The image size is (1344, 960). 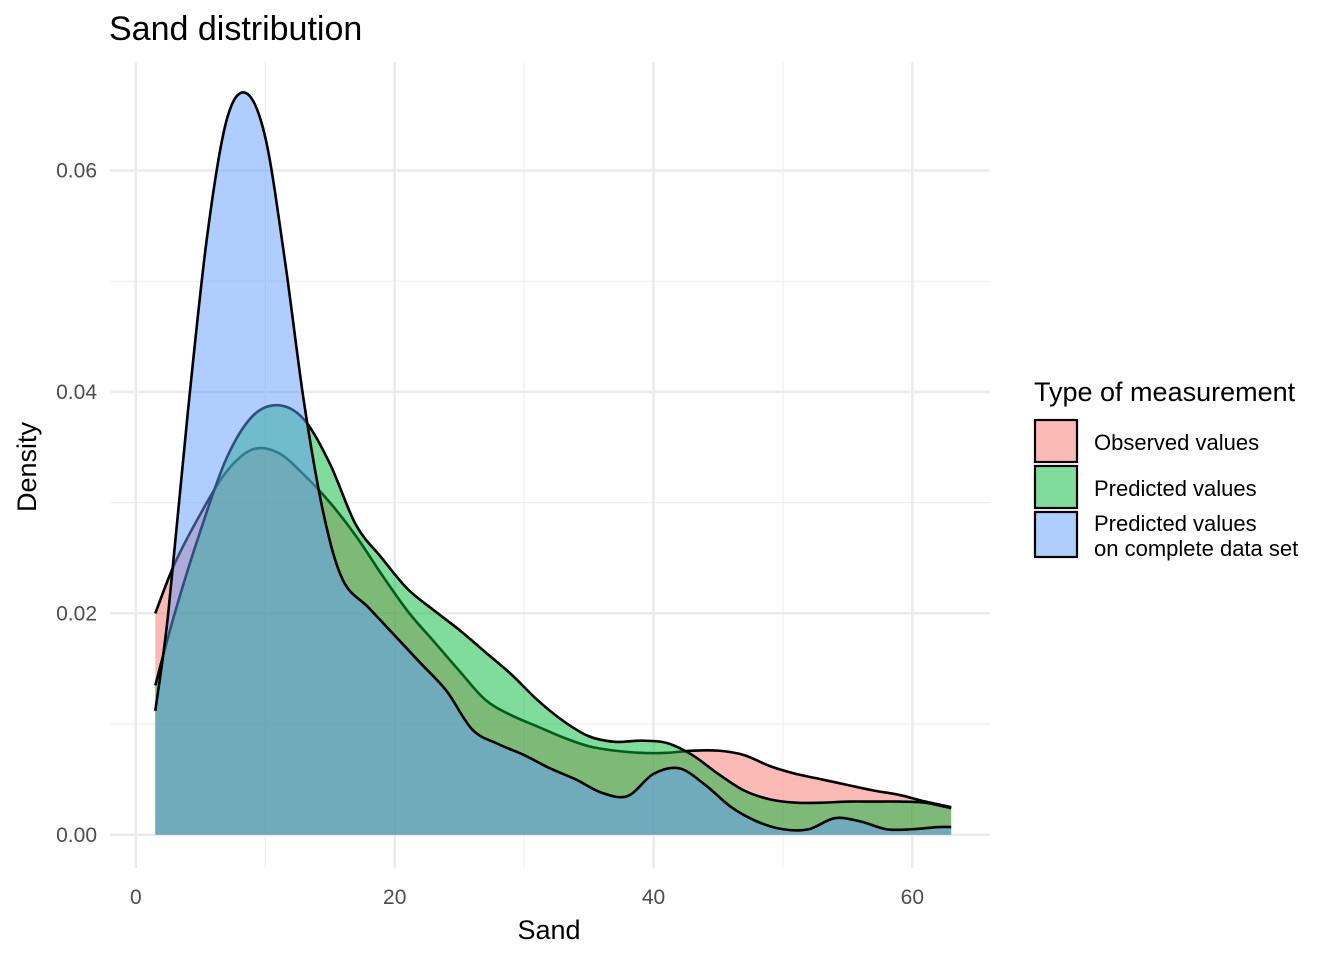 I want to click on legend-label-observed: Observed values, so click(x=1176, y=442).